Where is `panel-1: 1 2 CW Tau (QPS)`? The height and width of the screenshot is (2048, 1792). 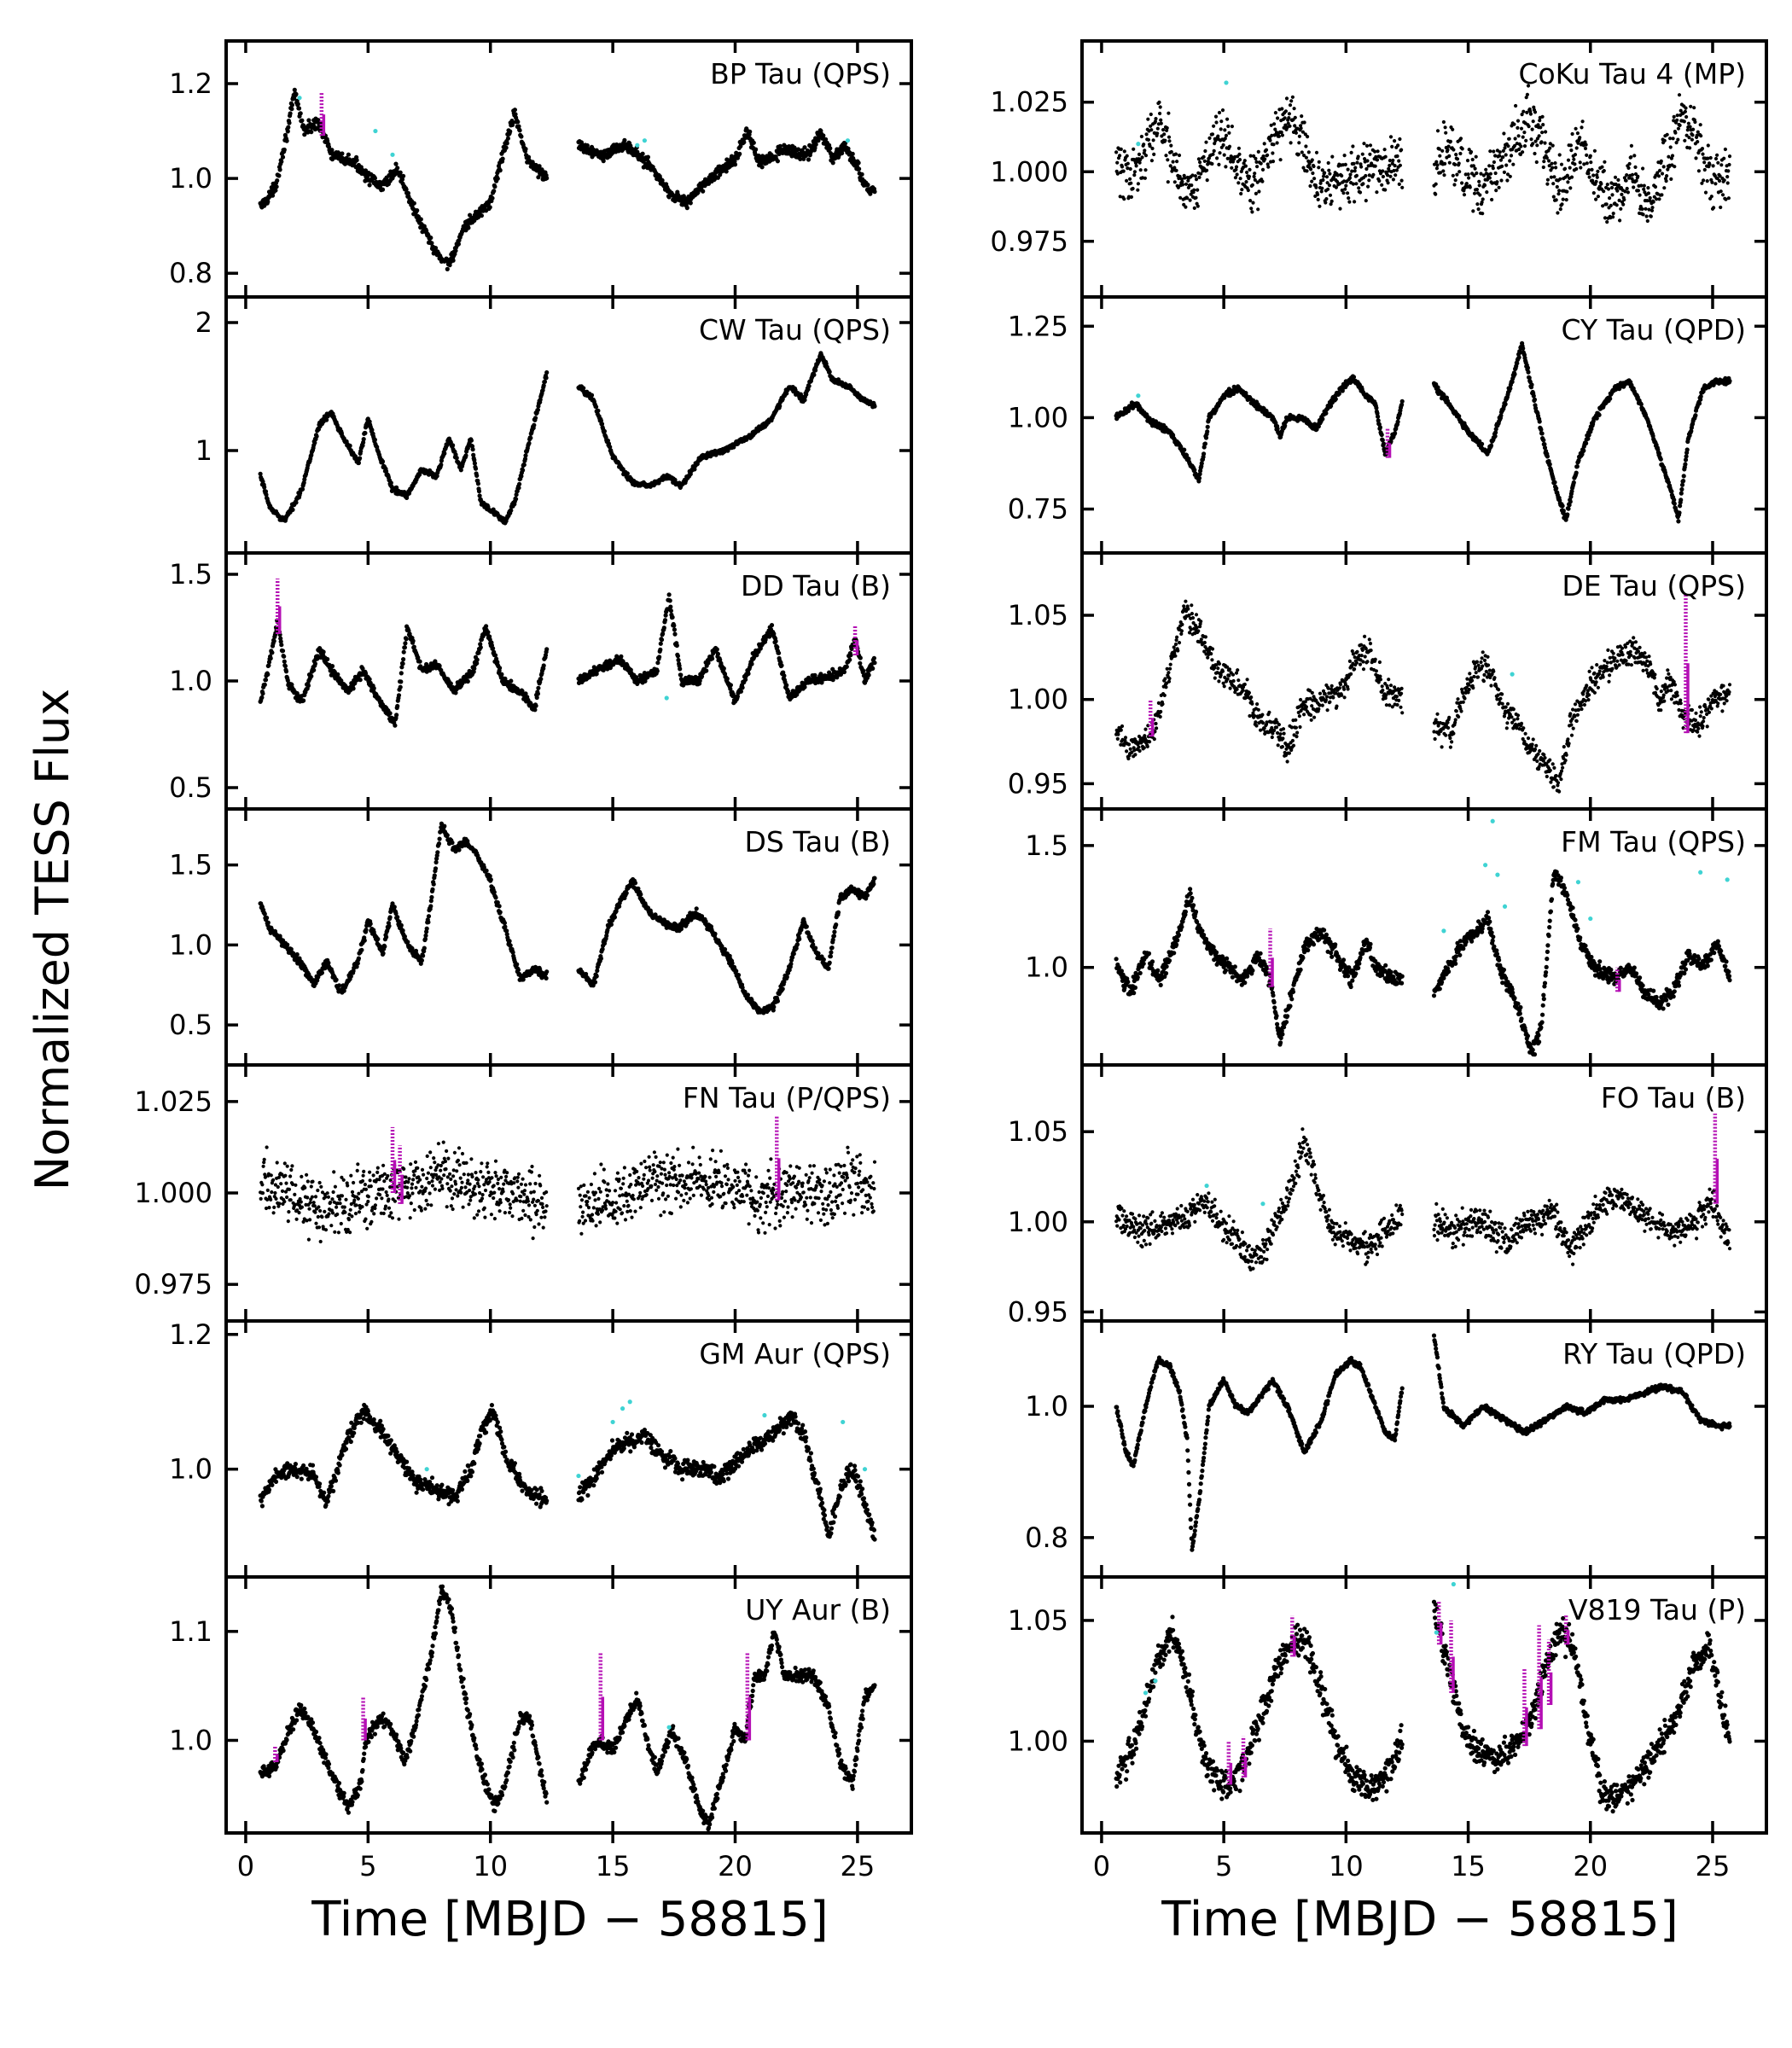
panel-1: 1 2 CW Tau (QPS) is located at coordinates (554, 425).